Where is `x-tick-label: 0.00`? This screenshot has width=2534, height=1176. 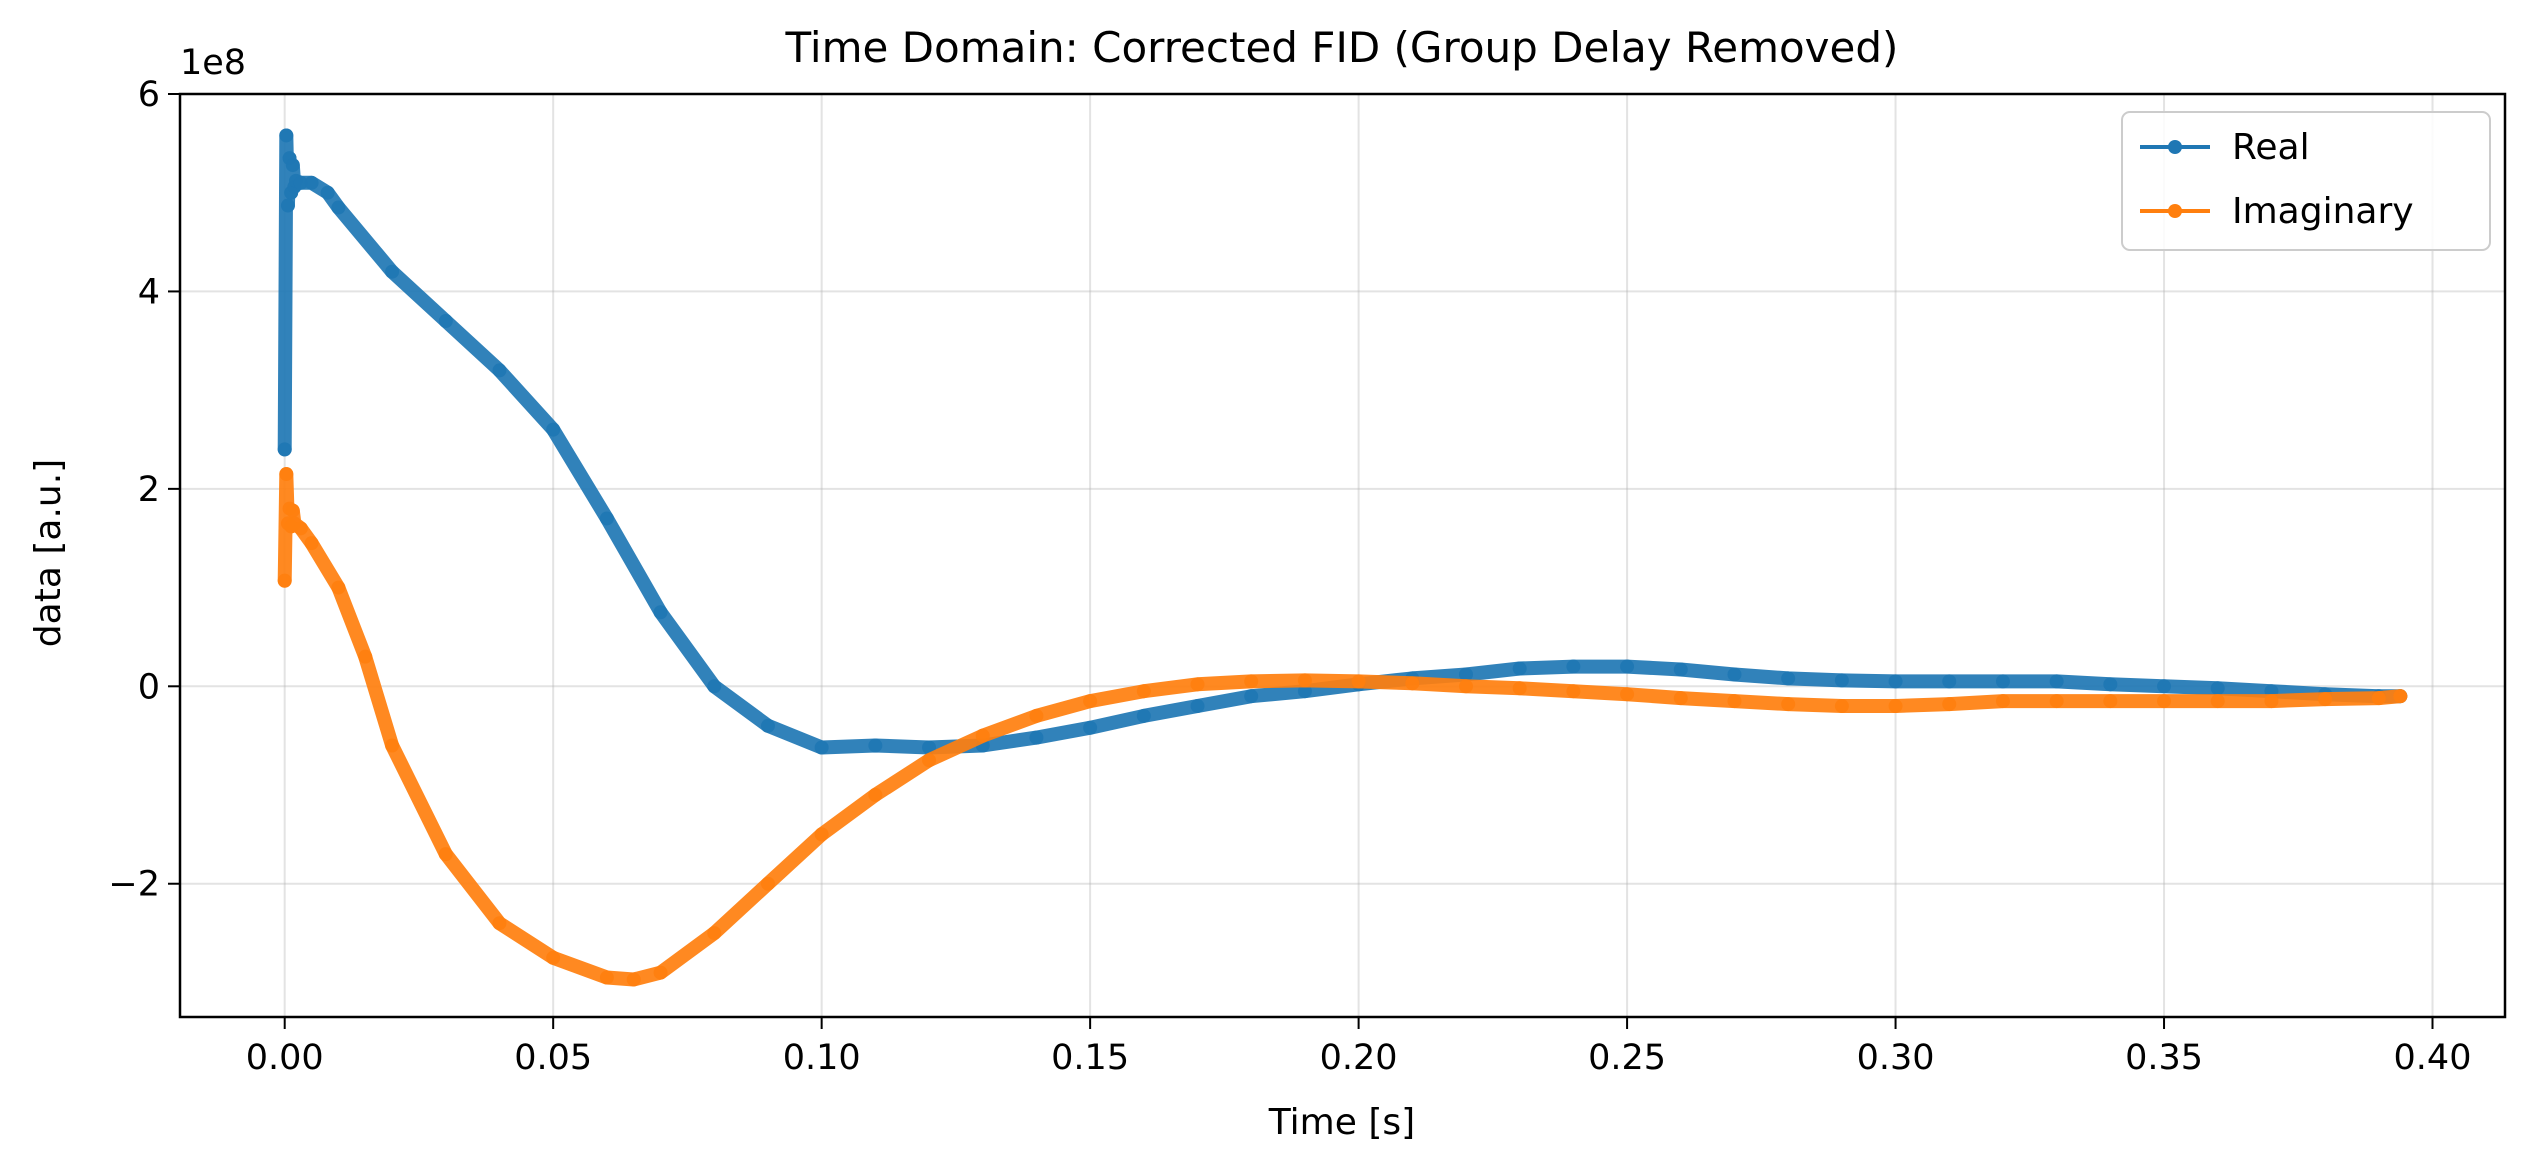 x-tick-label: 0.00 is located at coordinates (285, 1058).